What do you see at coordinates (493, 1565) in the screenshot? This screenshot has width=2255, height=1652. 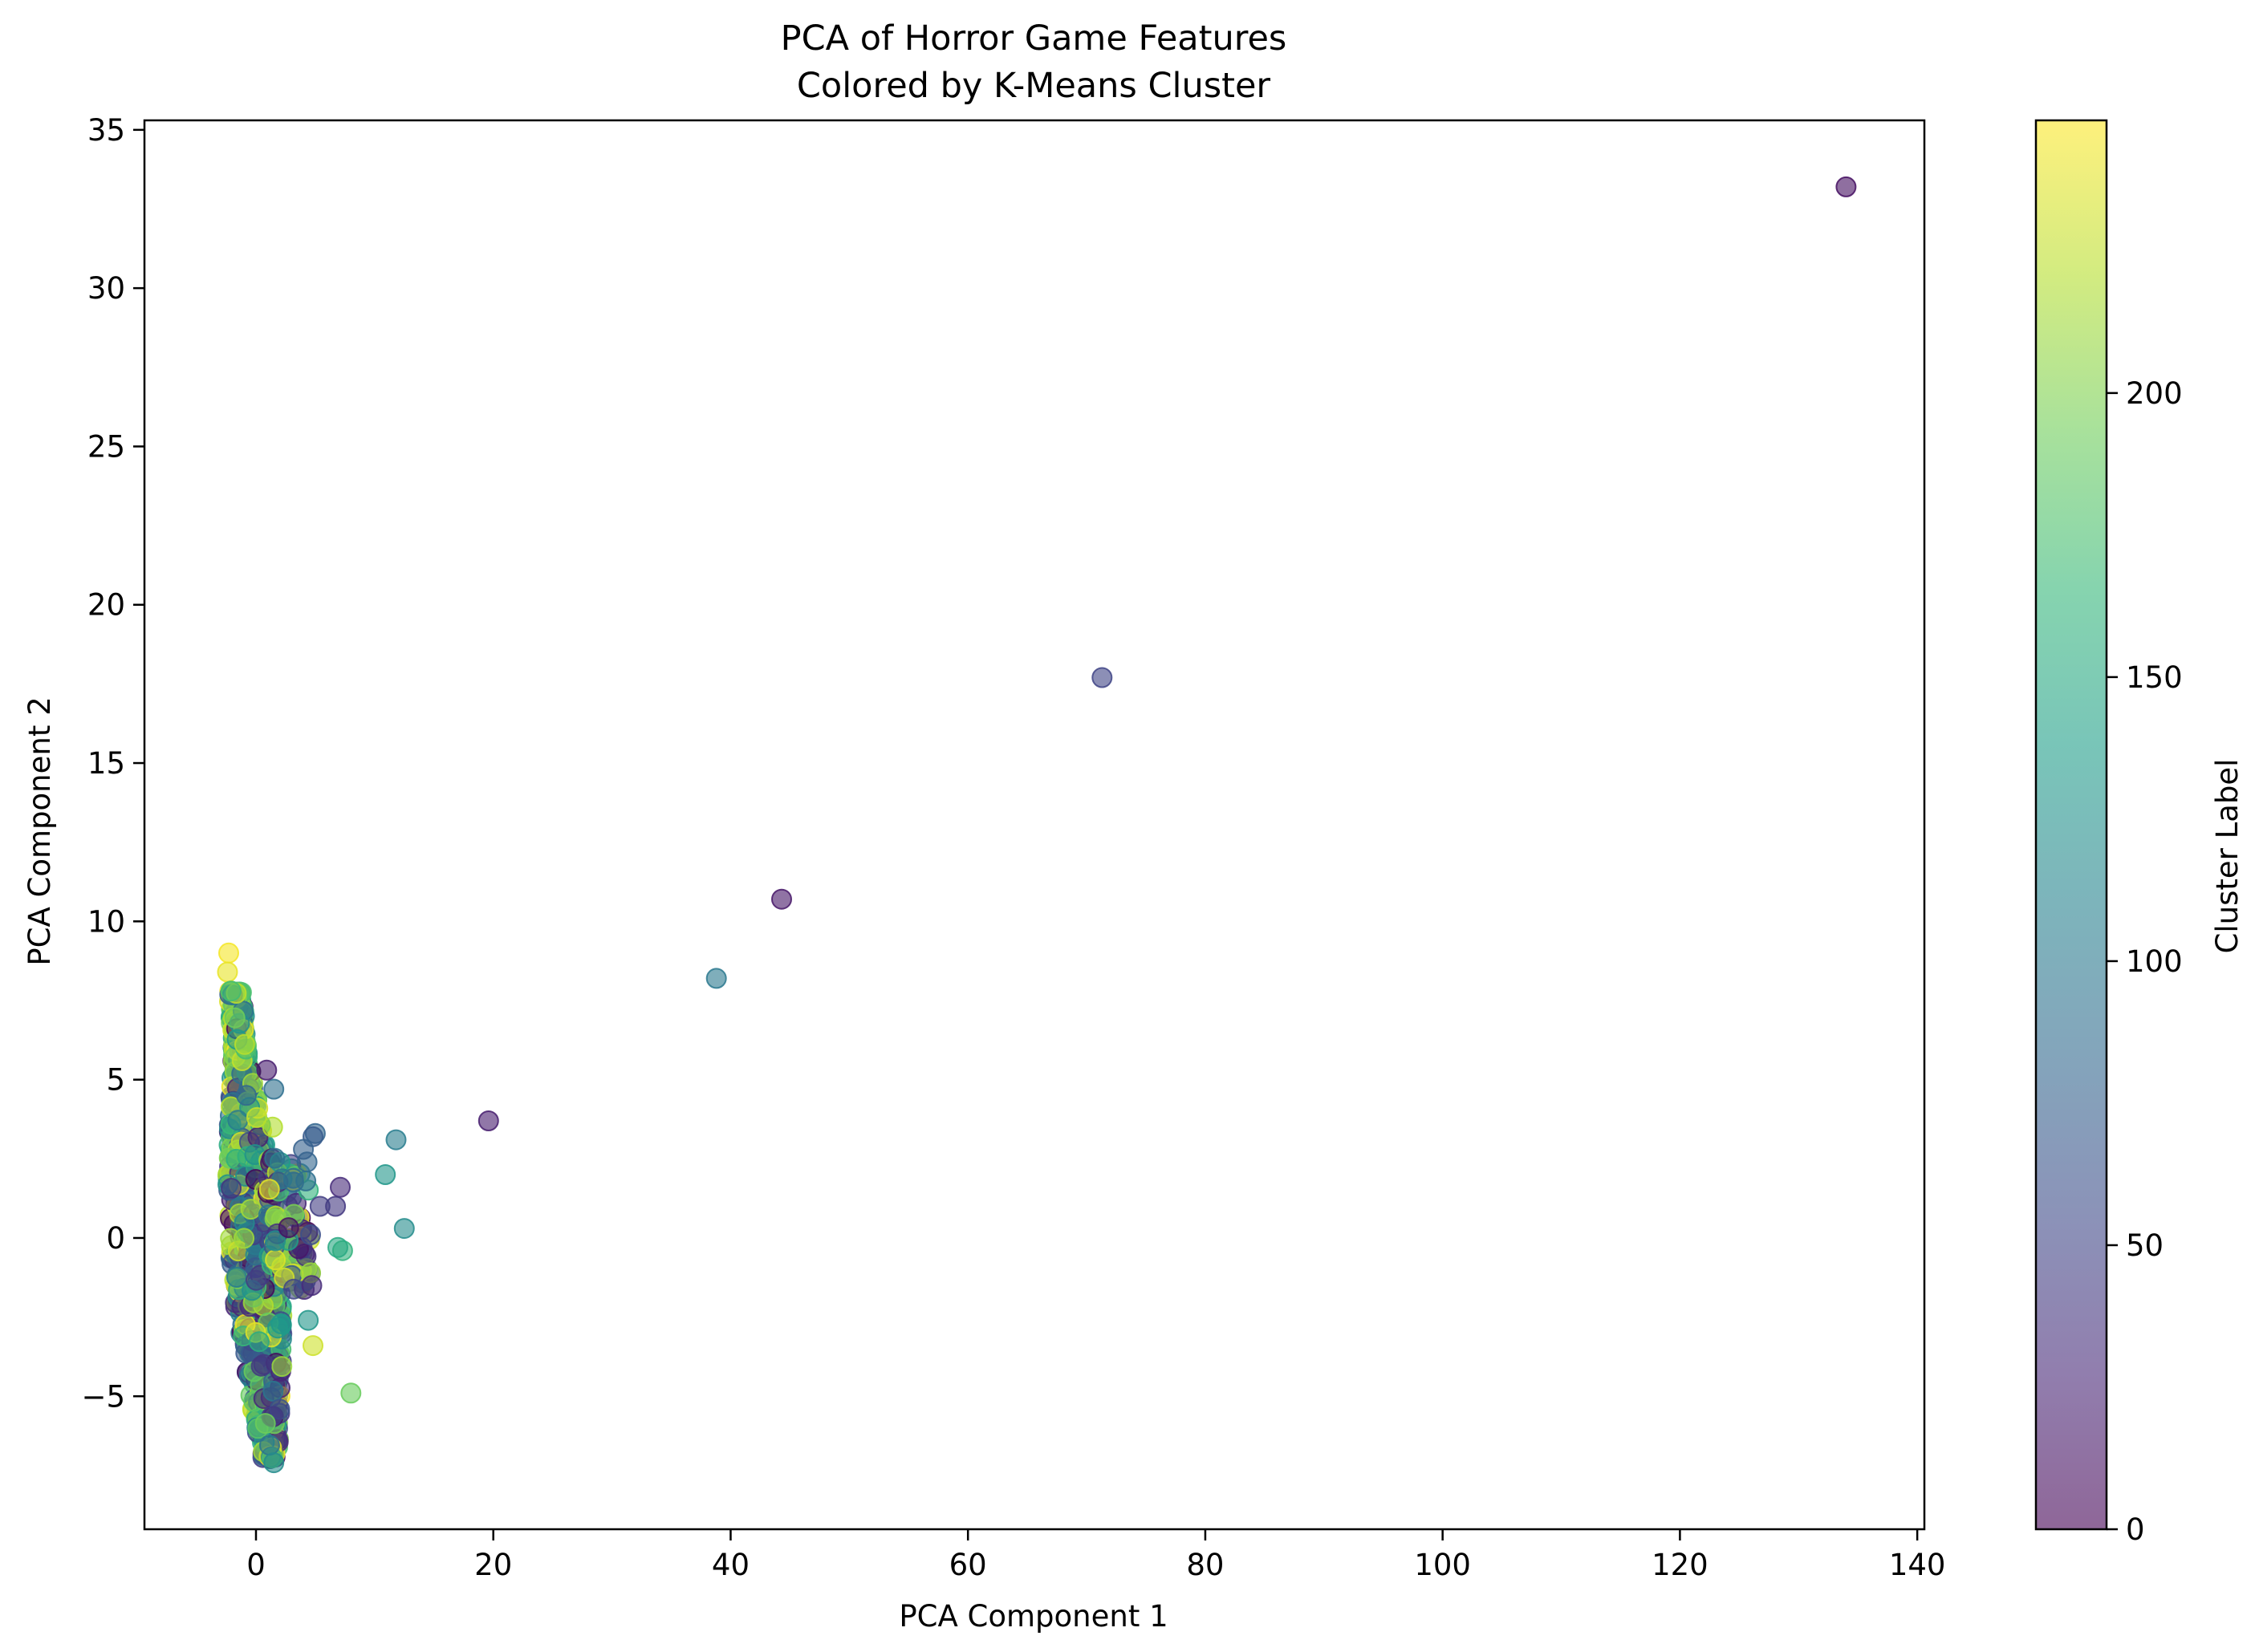 I see `x-tick-label: 20` at bounding box center [493, 1565].